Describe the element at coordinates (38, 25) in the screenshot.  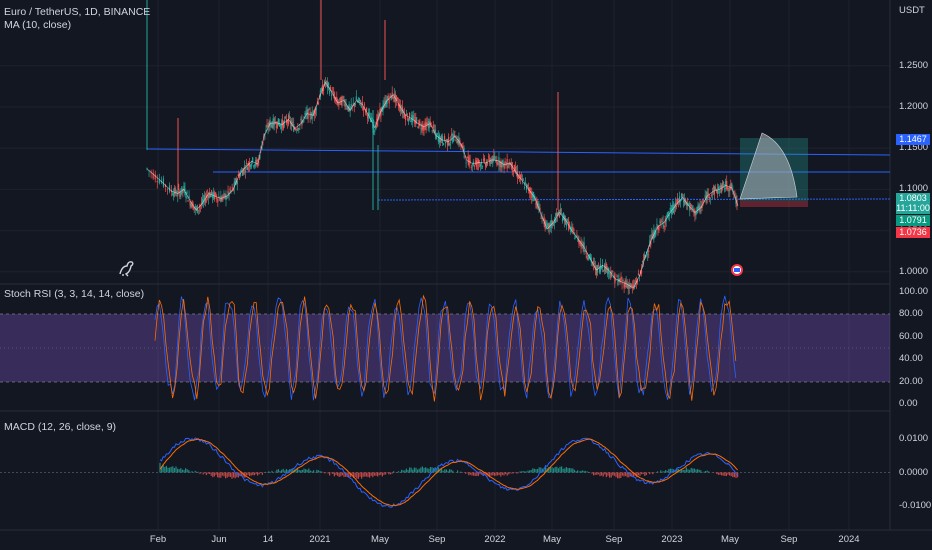
I see `ma-legend: MA (10, close)` at that location.